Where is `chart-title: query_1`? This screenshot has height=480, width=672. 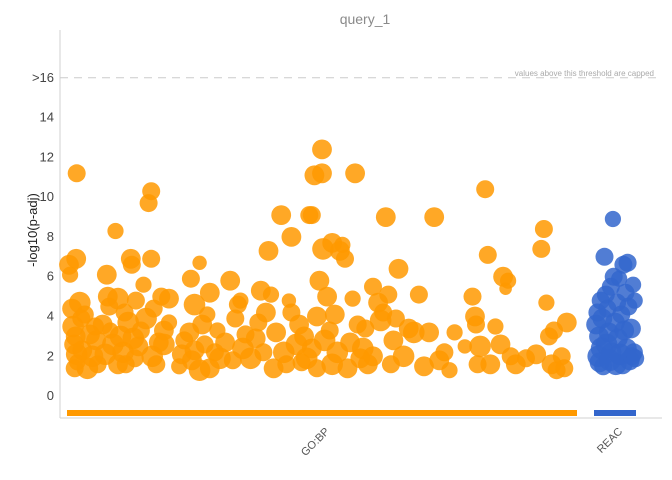 chart-title: query_1 is located at coordinates (365, 19).